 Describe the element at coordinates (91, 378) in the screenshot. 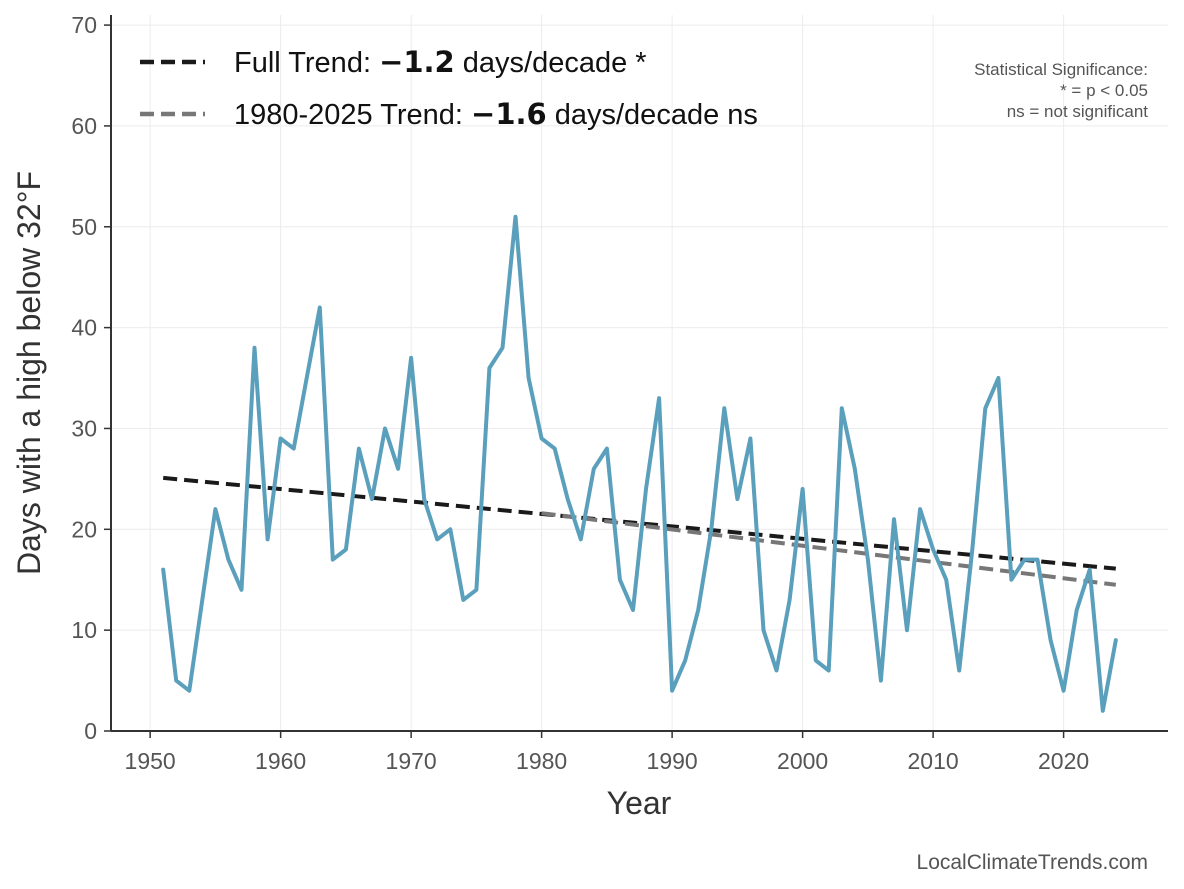

I see `y-ticks: 0 10 20 30 40 50 60 70` at that location.